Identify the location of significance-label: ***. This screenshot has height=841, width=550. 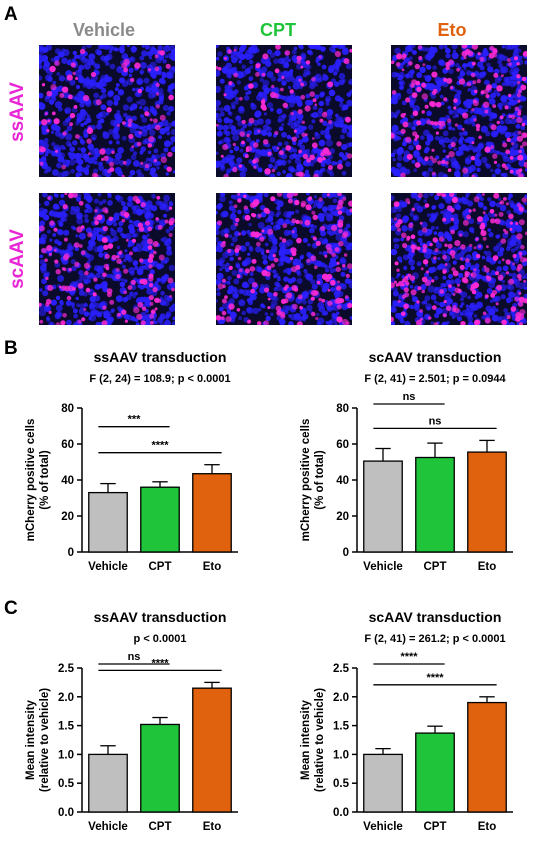
(135, 420).